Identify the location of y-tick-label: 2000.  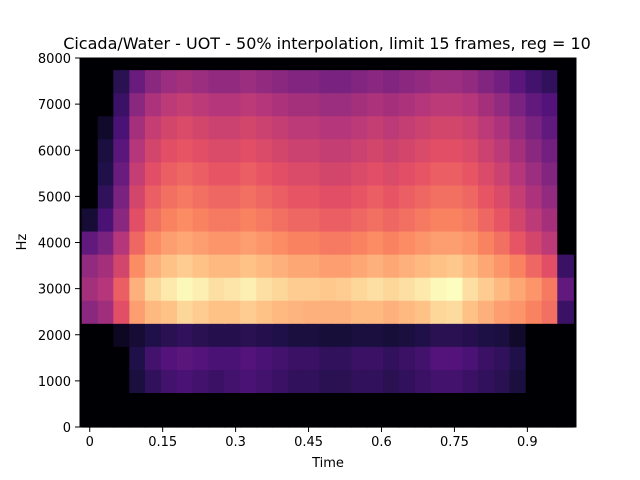
(54, 336).